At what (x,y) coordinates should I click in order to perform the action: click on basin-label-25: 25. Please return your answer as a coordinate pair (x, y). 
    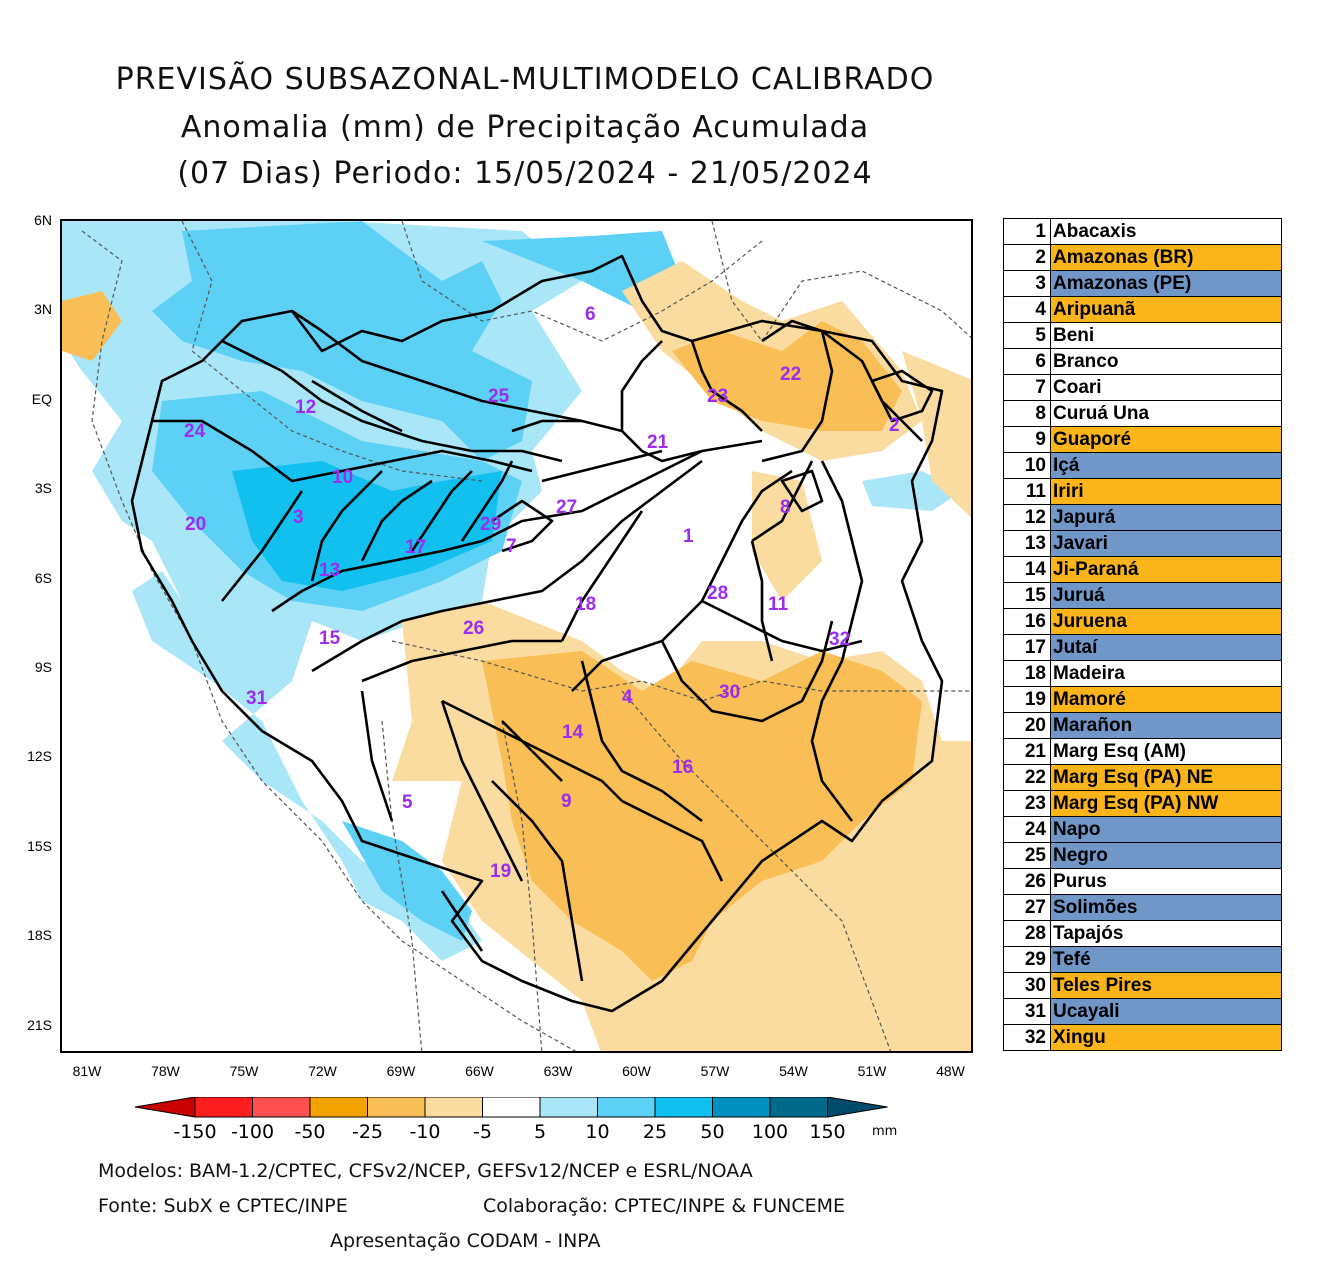
    Looking at the image, I should click on (499, 396).